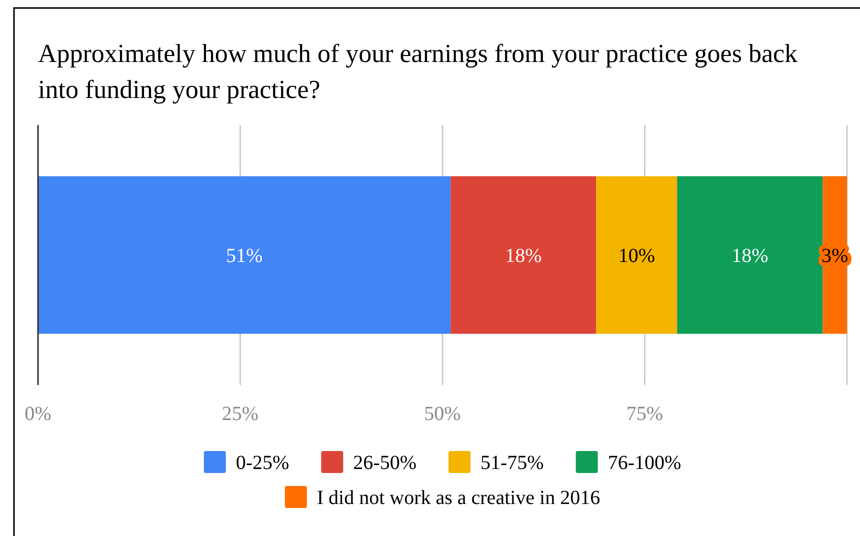 This screenshot has width=860, height=536. What do you see at coordinates (645, 414) in the screenshot?
I see `x-tick-label: 75%` at bounding box center [645, 414].